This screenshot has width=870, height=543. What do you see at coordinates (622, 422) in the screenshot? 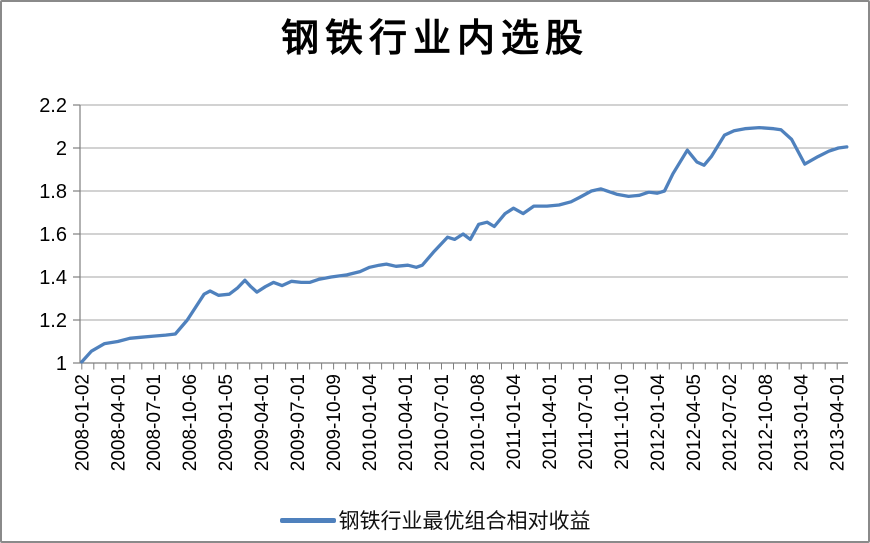
I see `x-tick-label: 2011-10-10` at bounding box center [622, 422].